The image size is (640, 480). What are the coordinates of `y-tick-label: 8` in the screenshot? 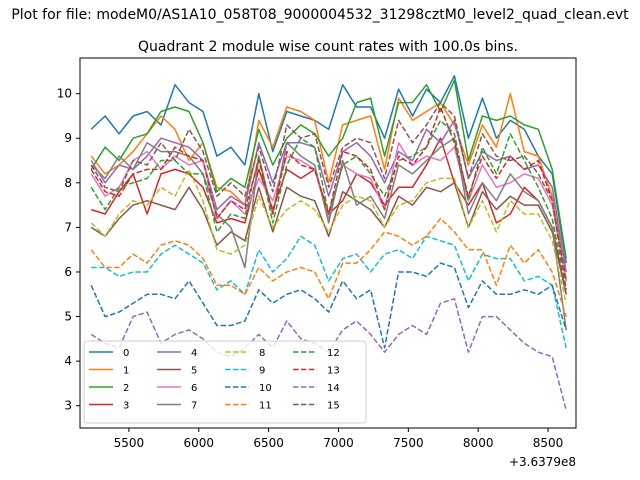 It's located at (68, 183).